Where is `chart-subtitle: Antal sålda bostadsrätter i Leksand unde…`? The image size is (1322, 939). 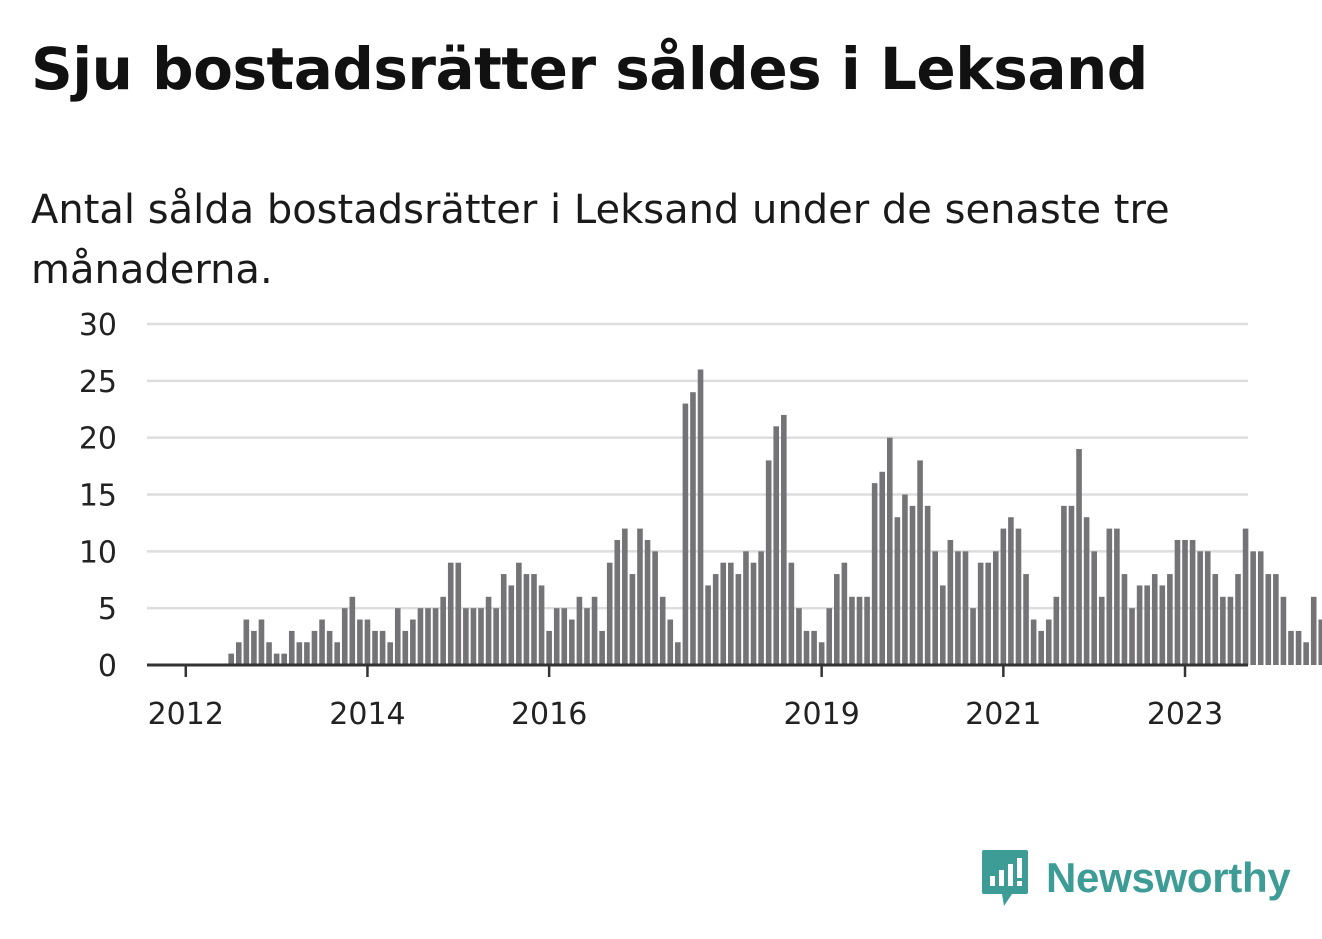 chart-subtitle: Antal sålda bostadsrätter i Leksand unde… is located at coordinates (600, 240).